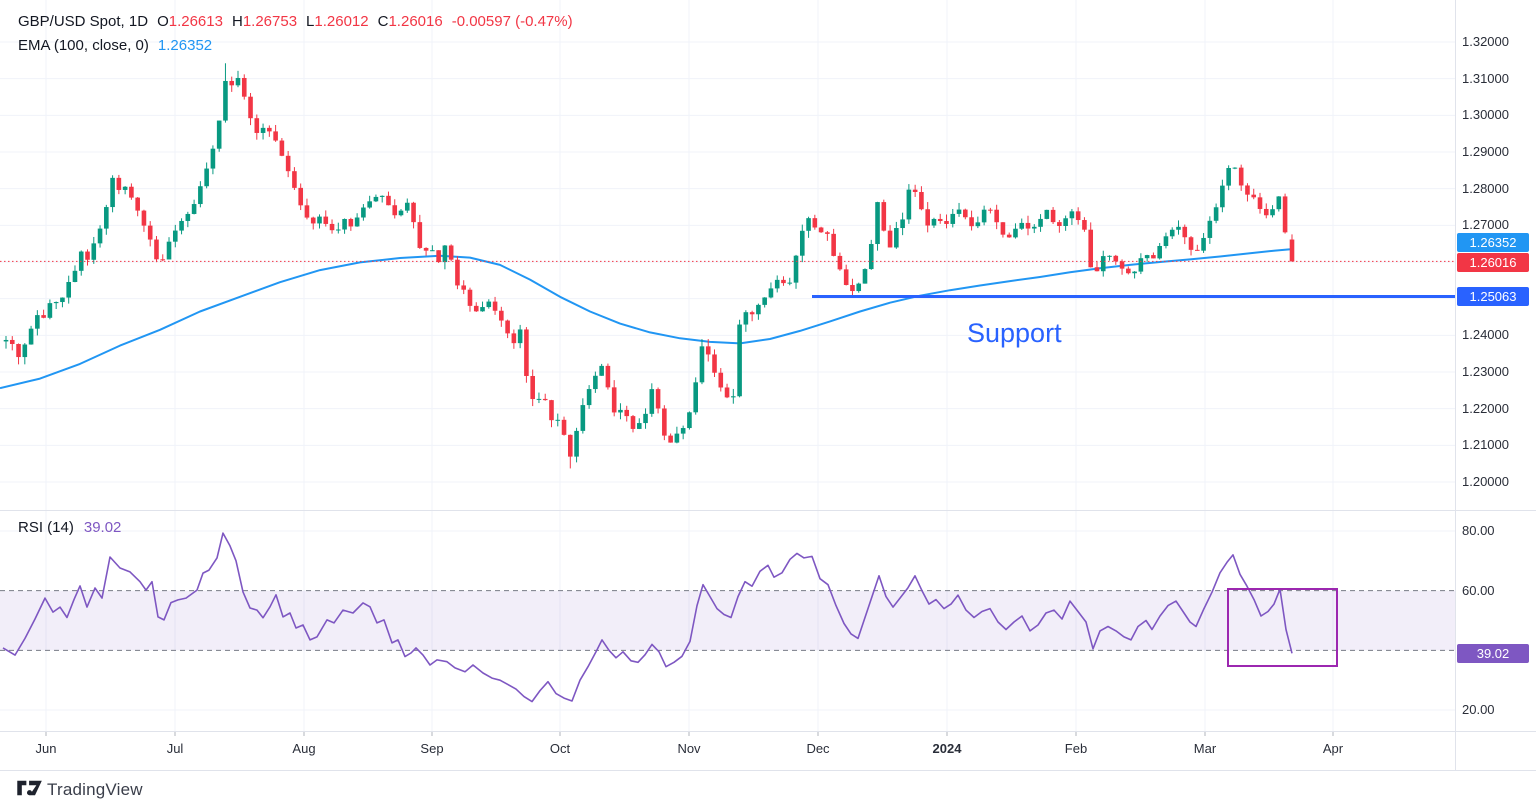  Describe the element at coordinates (1485, 41) in the screenshot. I see `price-axis-label: 1.32000` at that location.